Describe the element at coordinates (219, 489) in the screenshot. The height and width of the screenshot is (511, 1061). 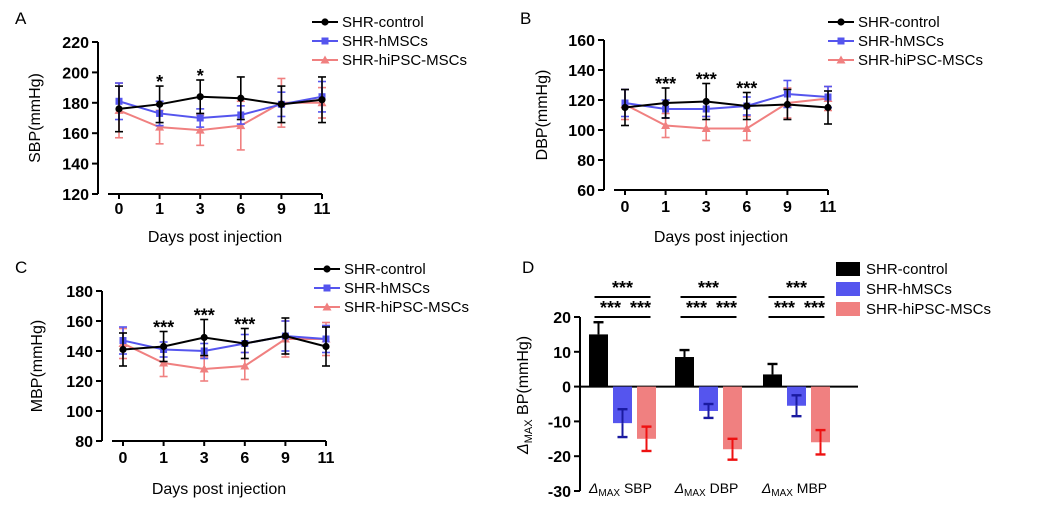
I see `x-axis-label: Days post injection` at that location.